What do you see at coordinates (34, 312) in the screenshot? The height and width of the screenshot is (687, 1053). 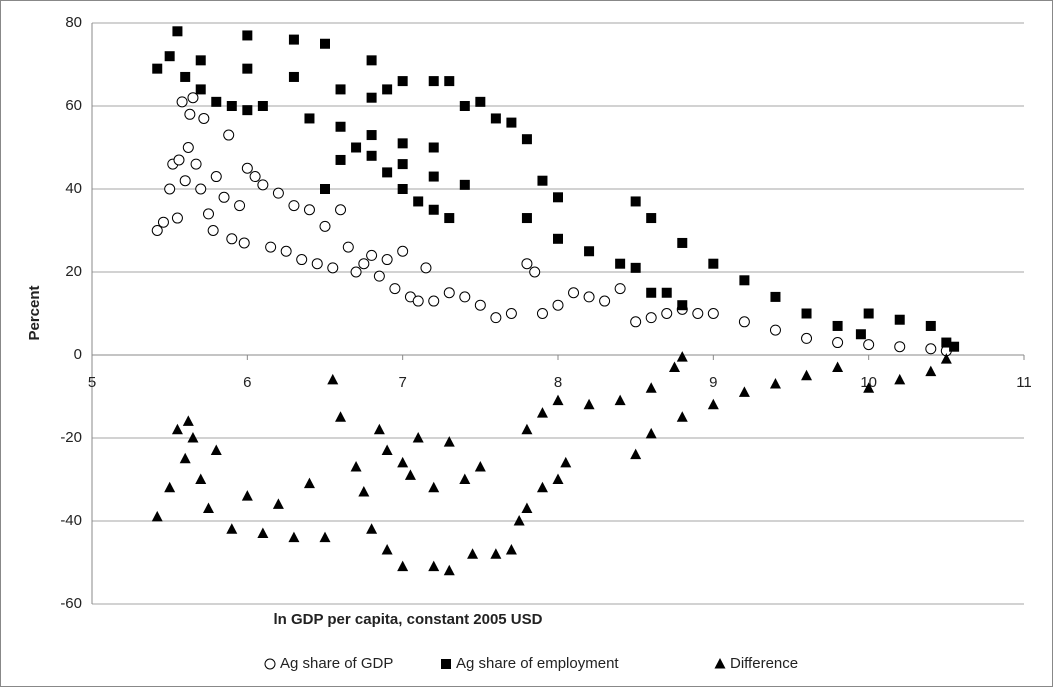 I see `y-axis-label: Percent` at bounding box center [34, 312].